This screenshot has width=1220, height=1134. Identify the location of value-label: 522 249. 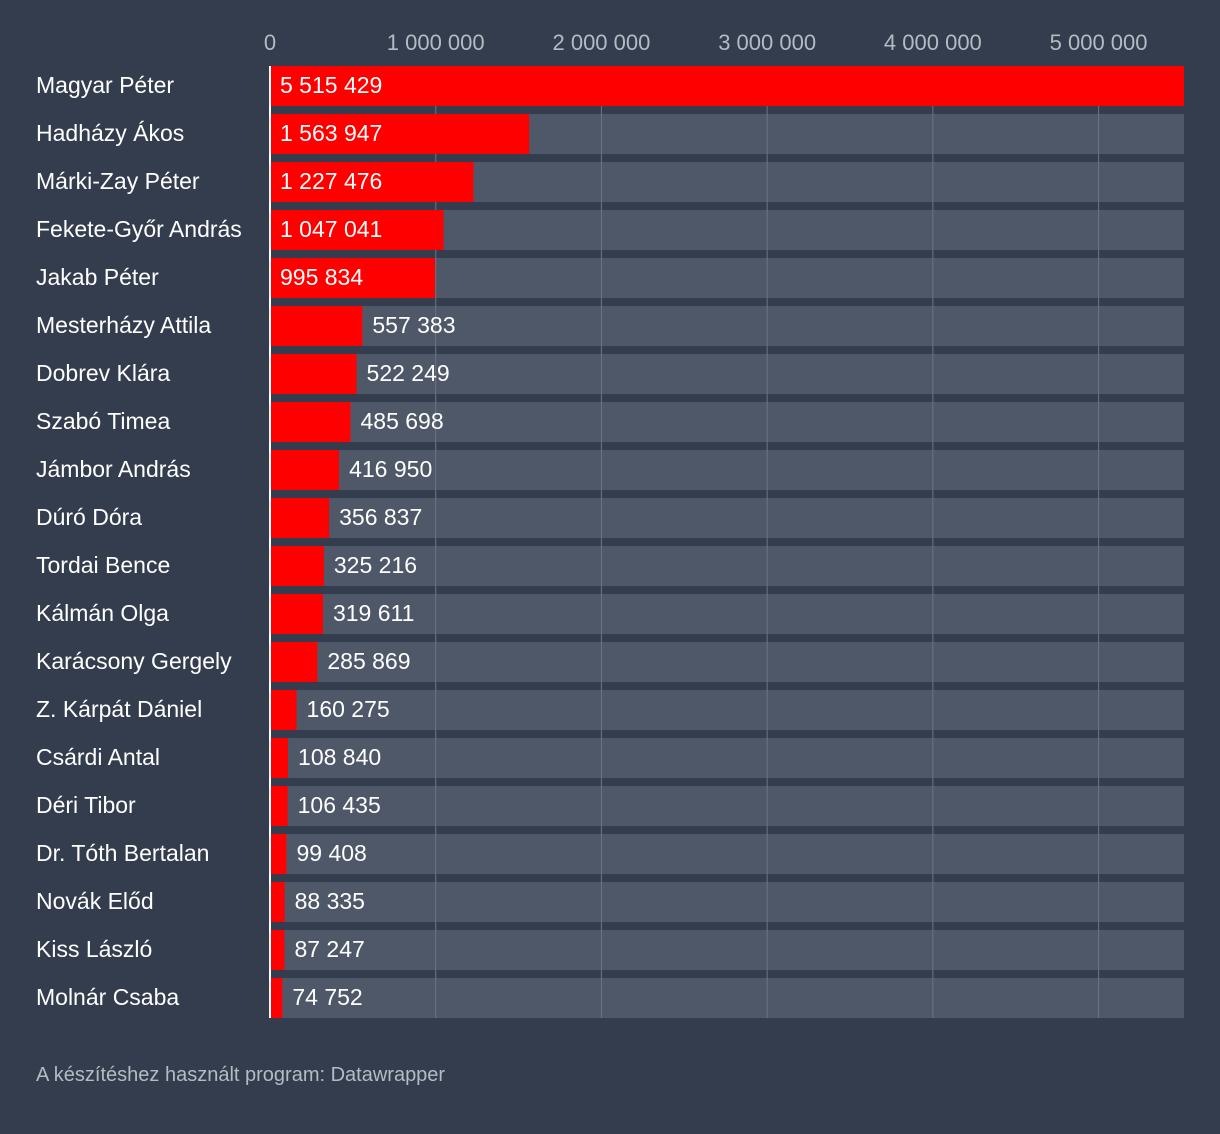
(408, 373).